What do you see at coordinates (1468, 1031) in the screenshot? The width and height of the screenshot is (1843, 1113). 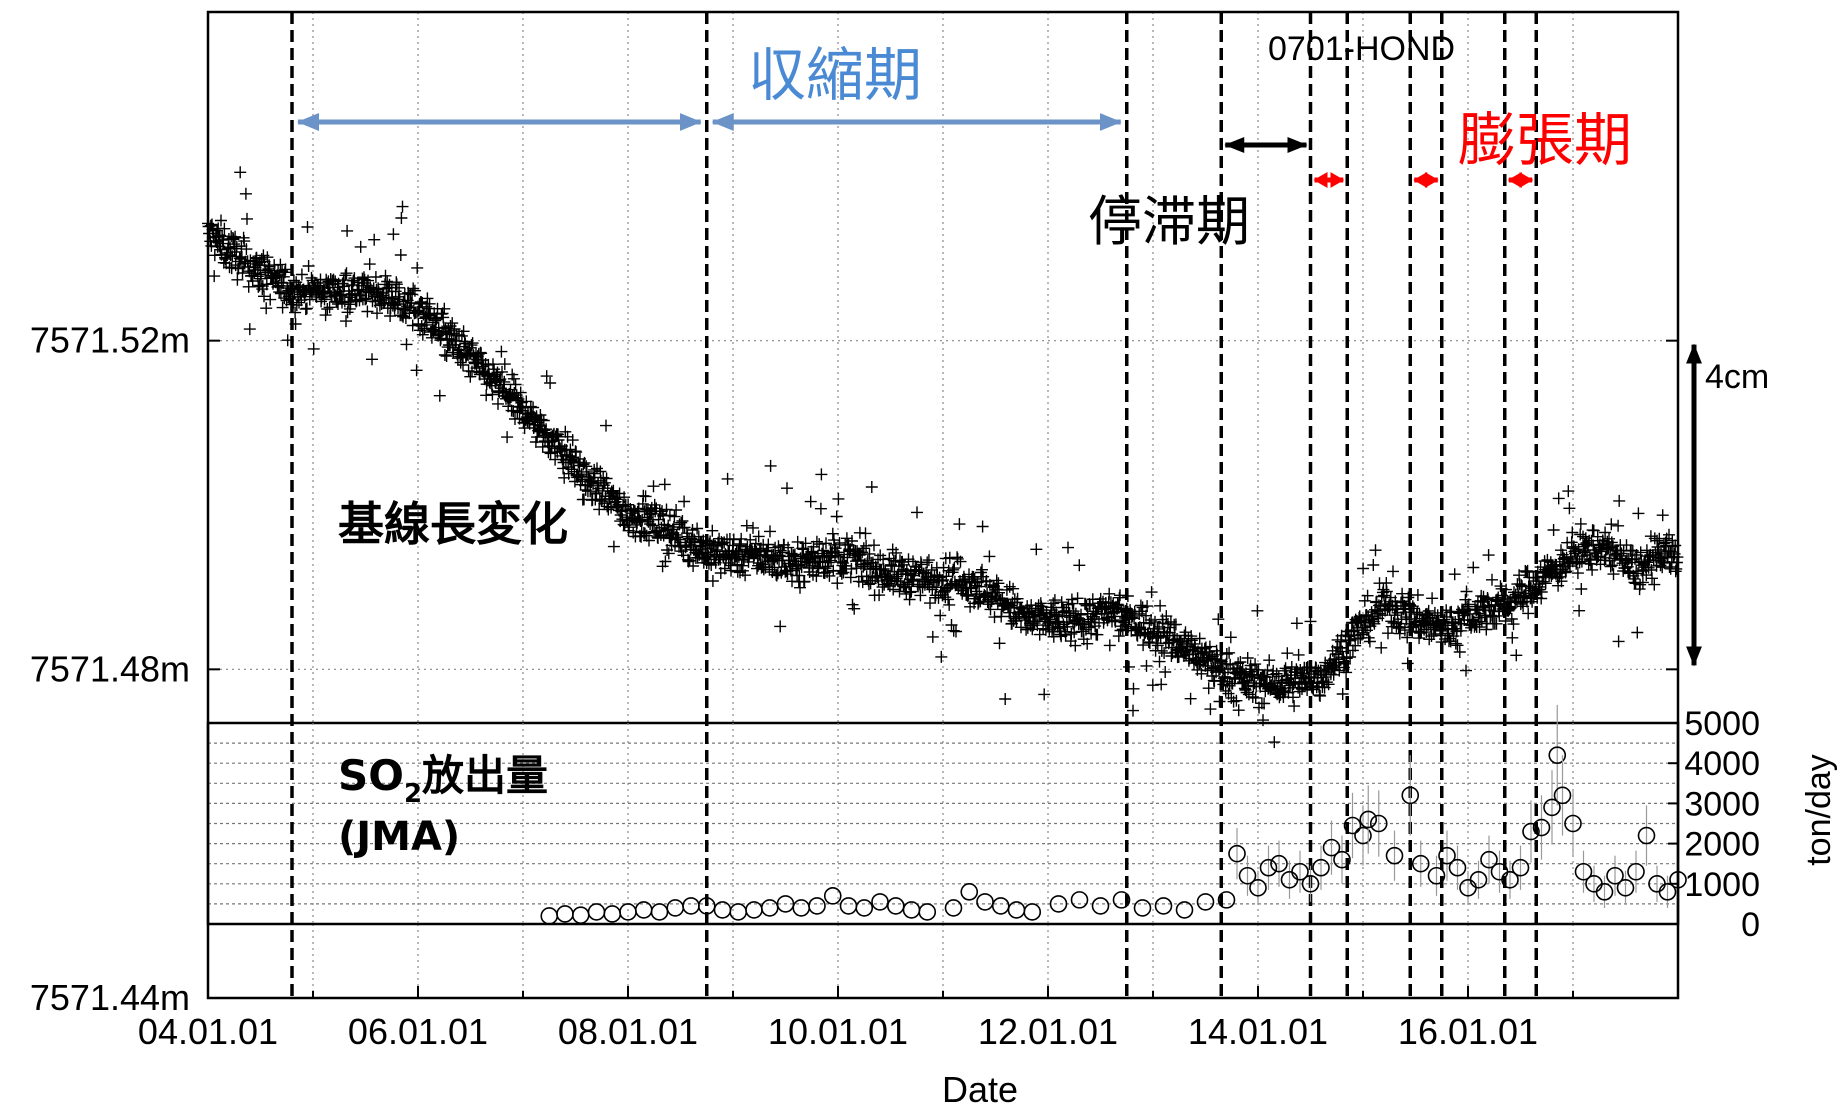 I see `x-tick-label: 16.01.01` at bounding box center [1468, 1031].